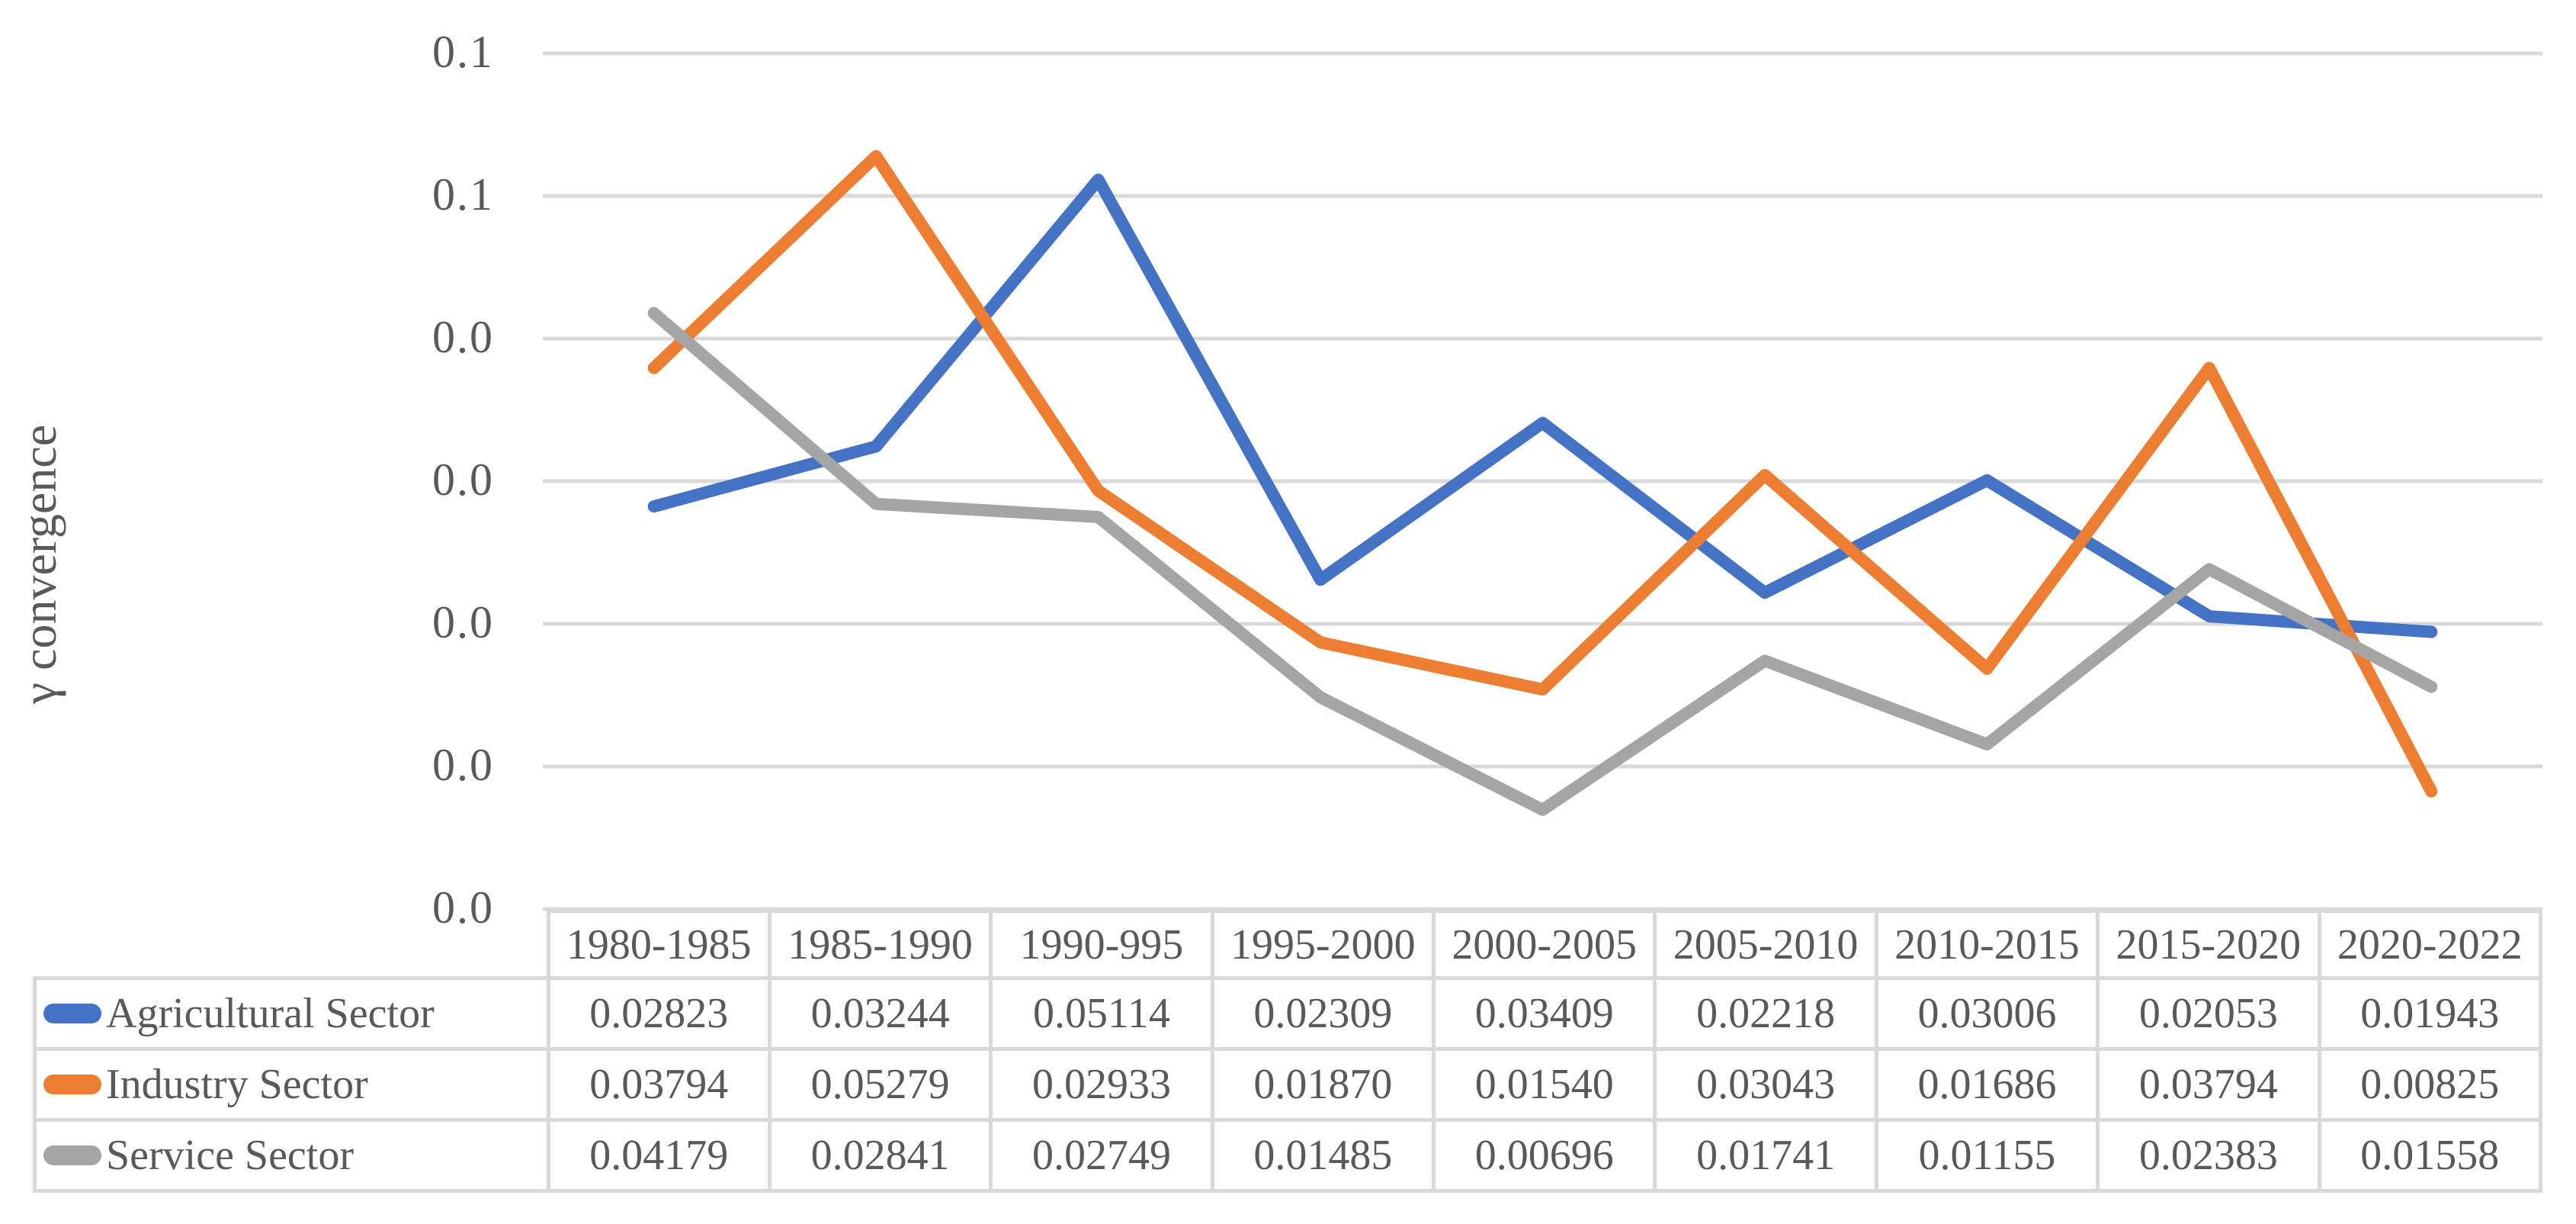 The image size is (2576, 1224). What do you see at coordinates (237, 1084) in the screenshot?
I see `series-label: Industry Sector` at bounding box center [237, 1084].